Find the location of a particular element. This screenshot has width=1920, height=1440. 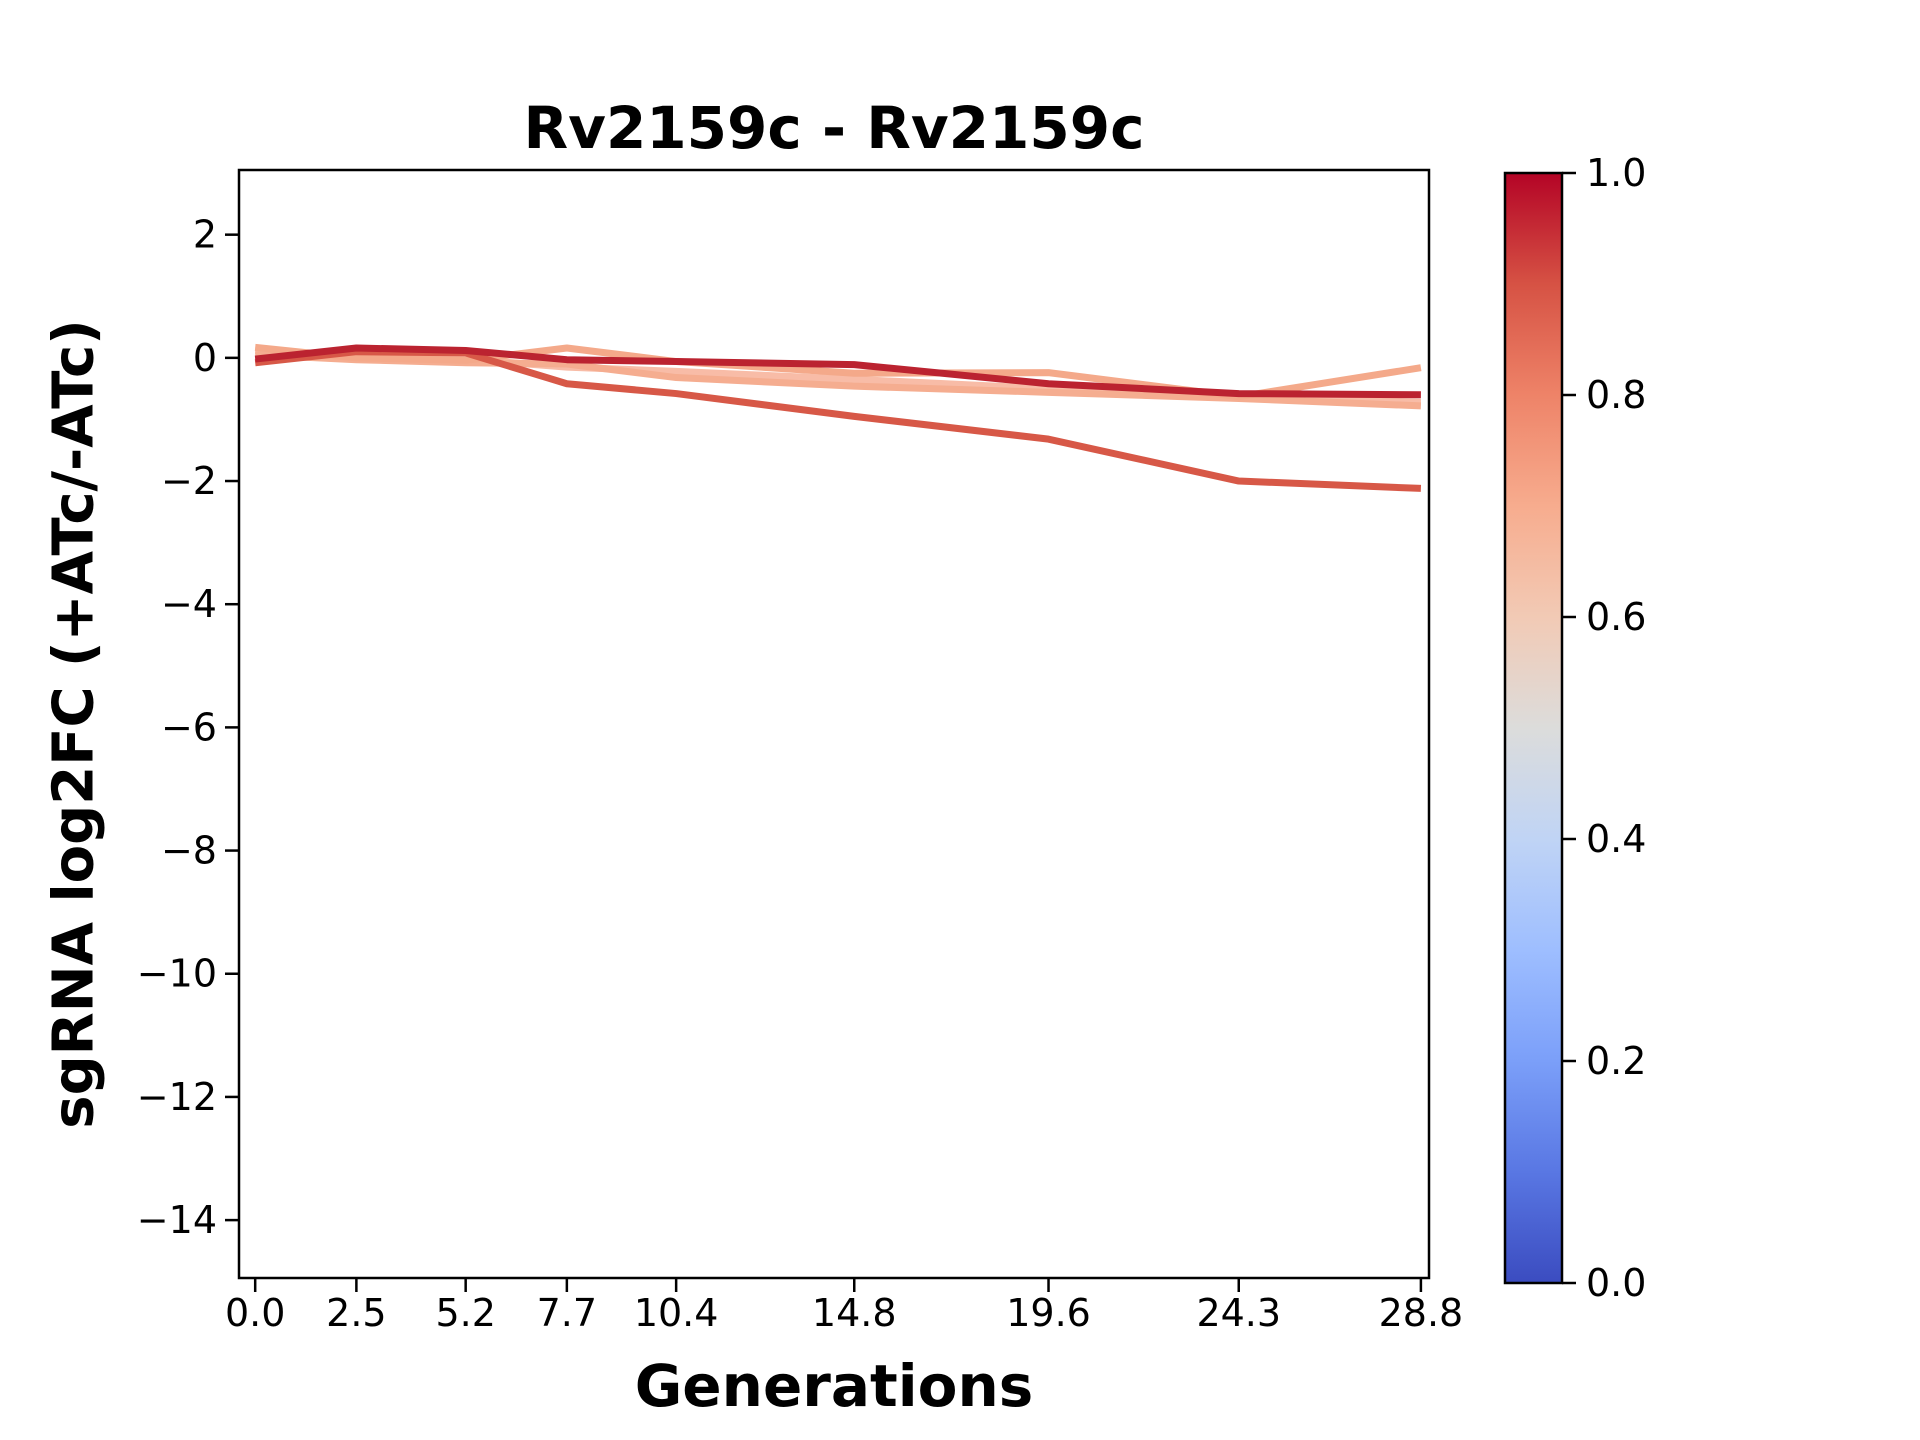

y-tick-label: 2 is located at coordinates (205, 235).